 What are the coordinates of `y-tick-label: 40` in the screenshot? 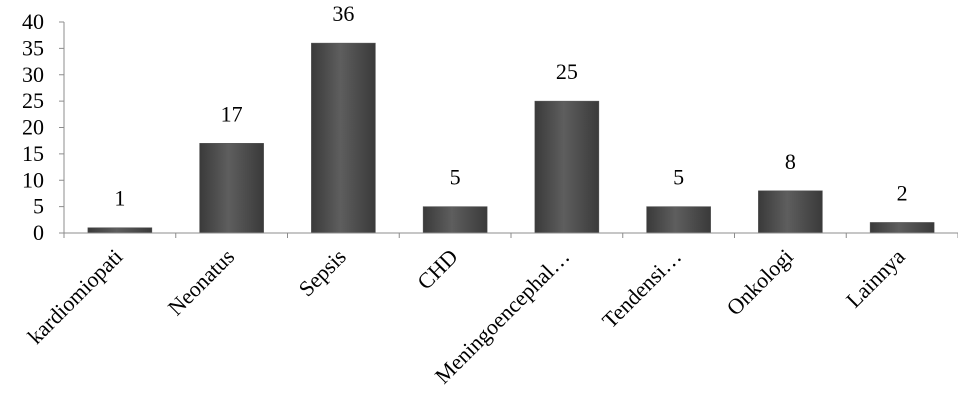 It's located at (33, 21).